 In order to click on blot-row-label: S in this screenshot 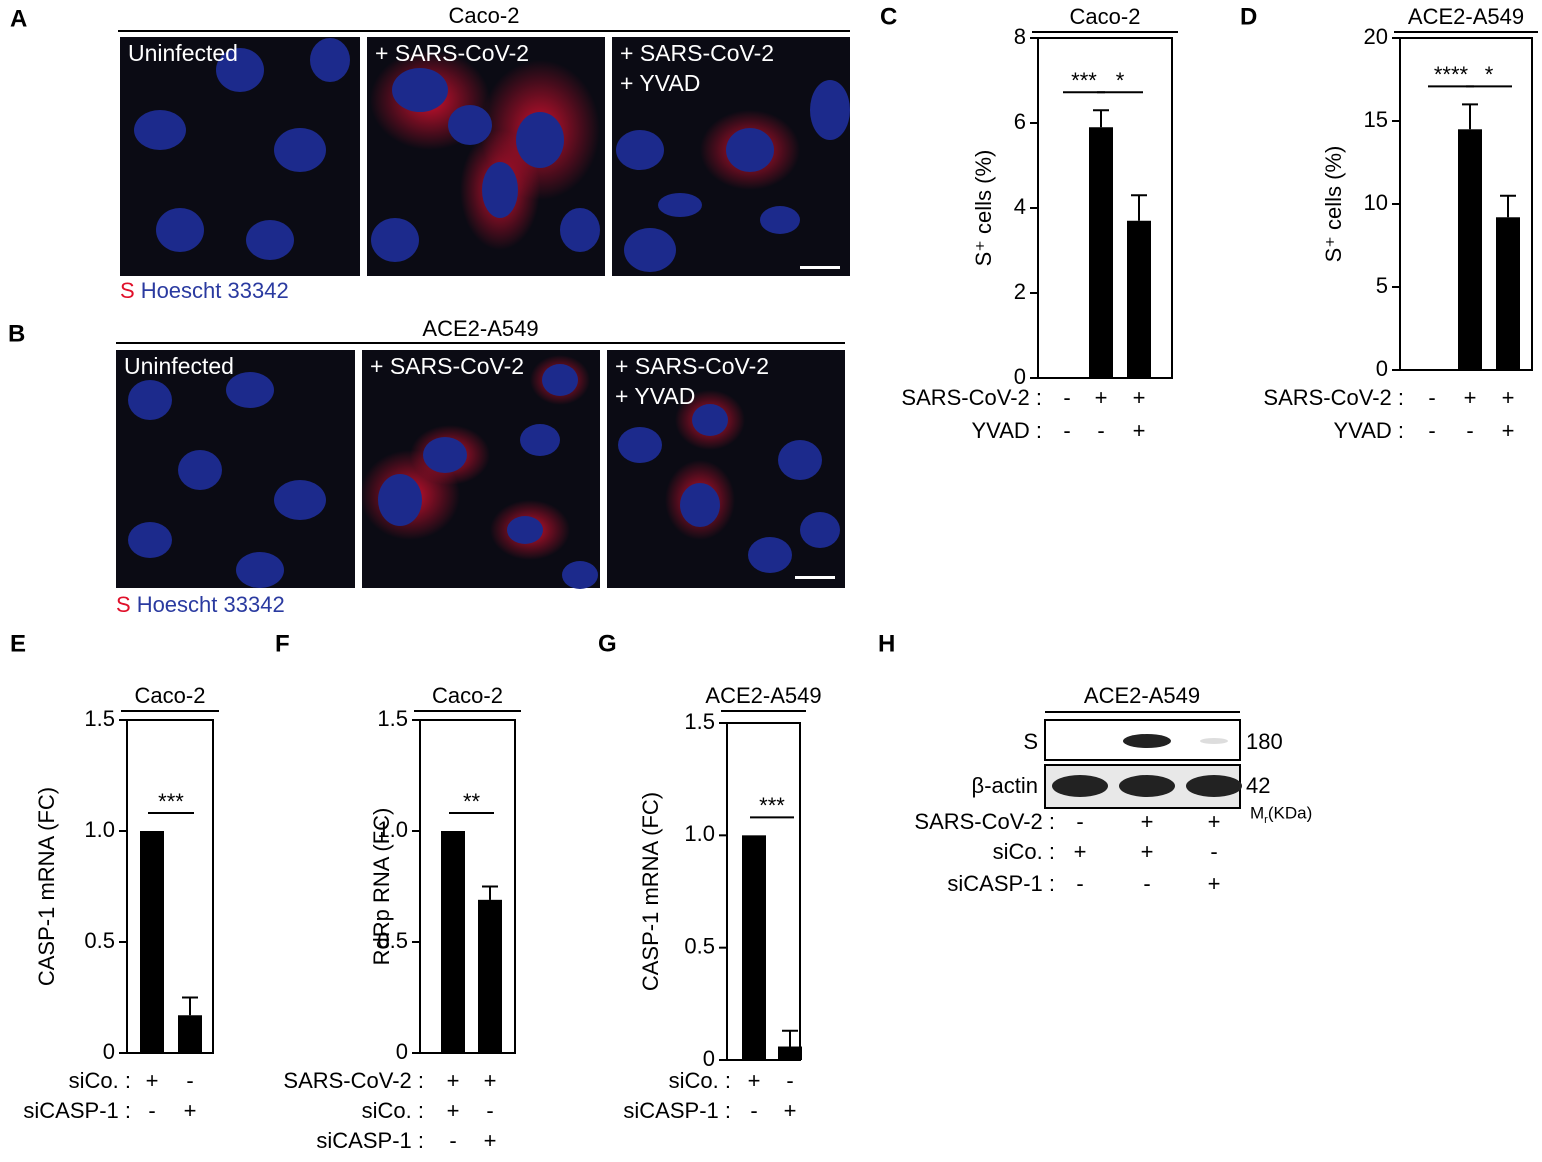, I will do `click(1030, 741)`.